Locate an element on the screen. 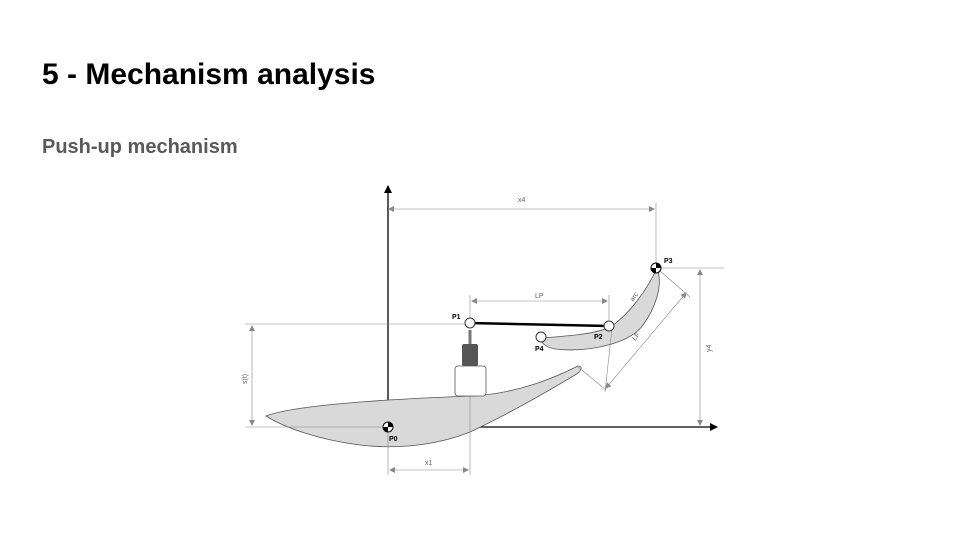 The height and width of the screenshot is (540, 960). ext-line-lf-foot is located at coordinates (591, 378).